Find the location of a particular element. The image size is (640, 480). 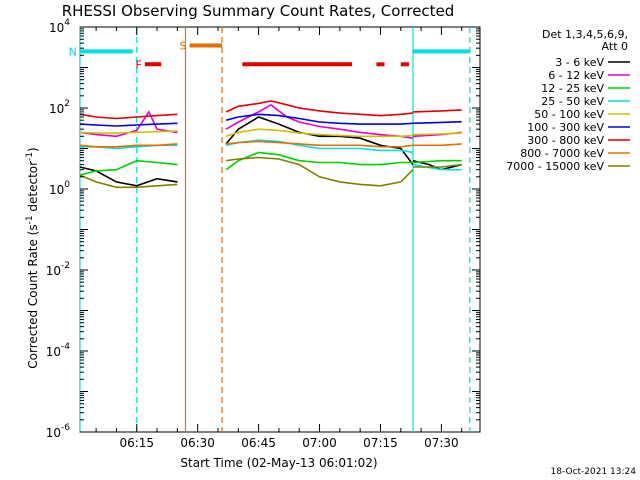

legend-label: 25 - 50 keV is located at coordinates (572, 101).